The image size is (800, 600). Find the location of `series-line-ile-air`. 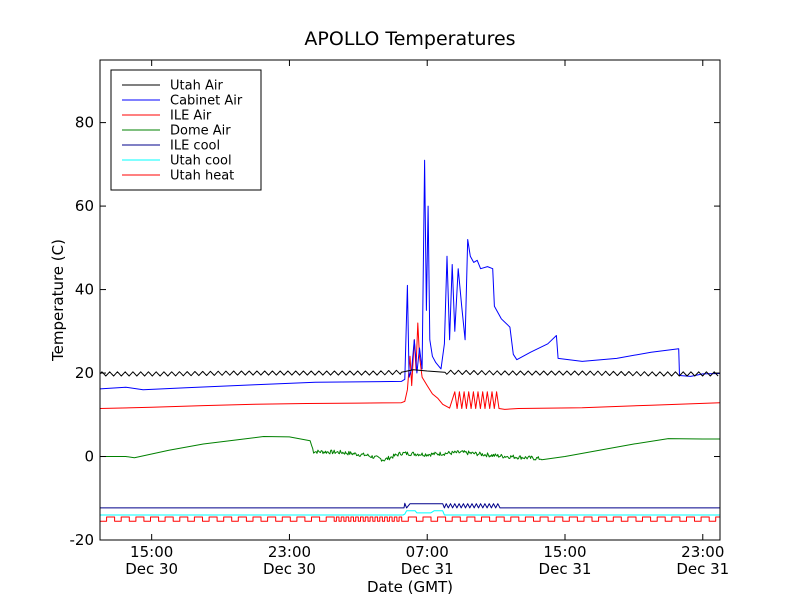

series-line-ile-air is located at coordinates (410, 366).